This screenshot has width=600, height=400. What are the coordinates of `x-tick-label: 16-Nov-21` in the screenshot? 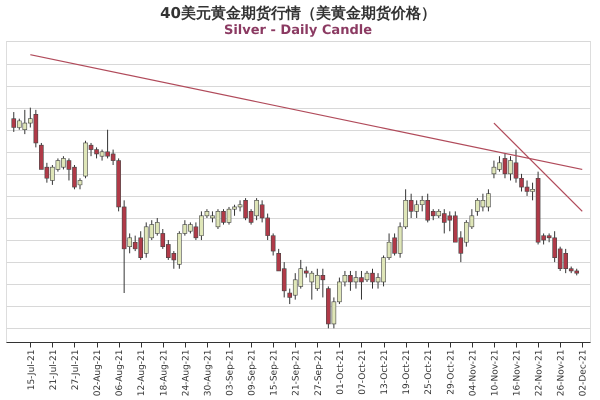 It's located at (517, 373).